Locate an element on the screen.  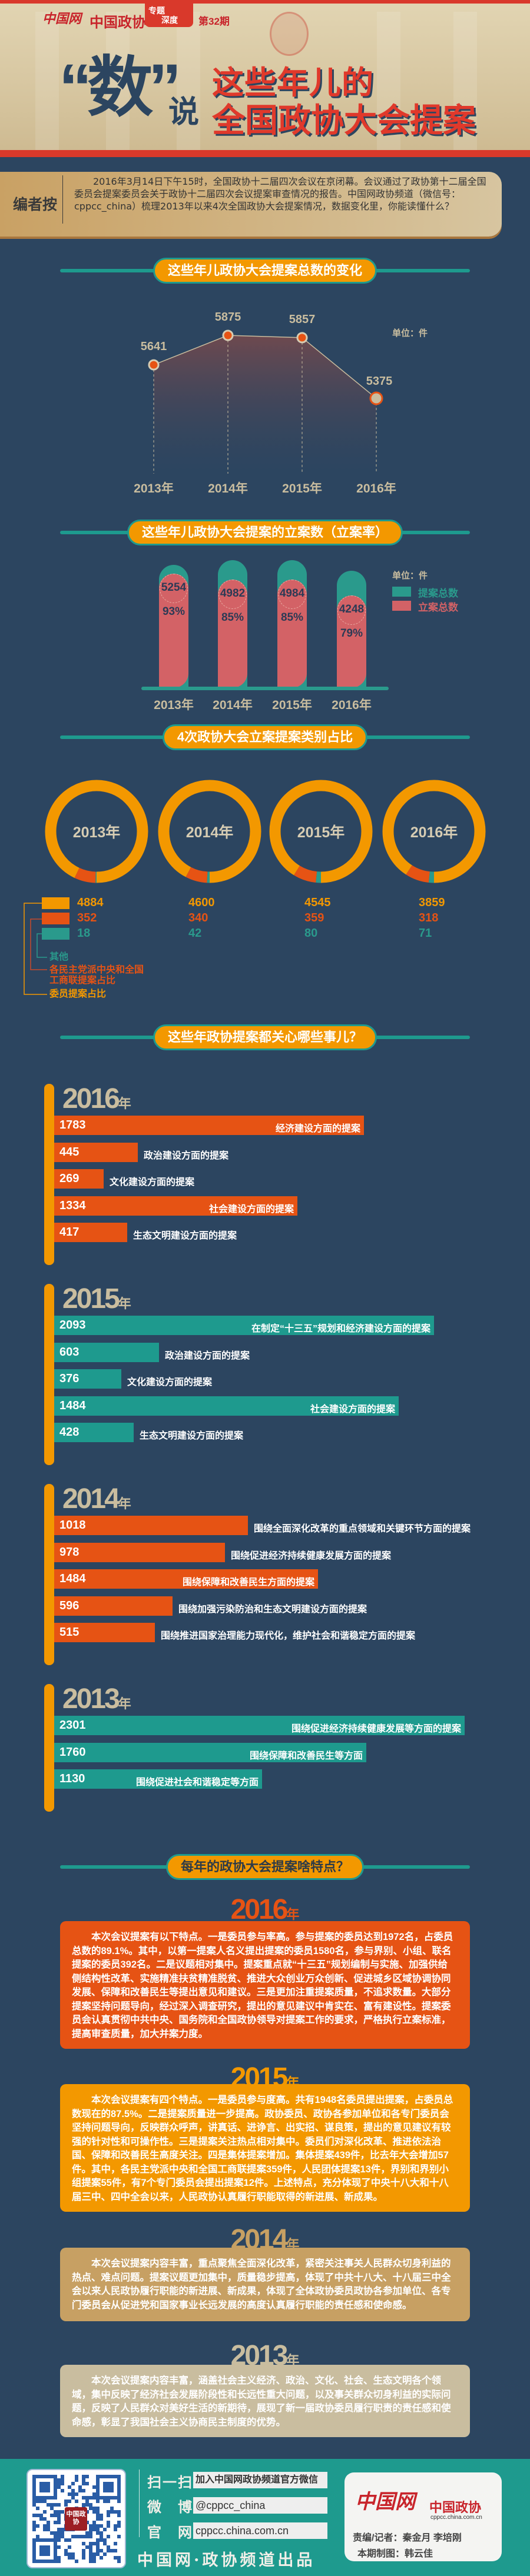
card-logo: 中国网 is located at coordinates (385, 2502).